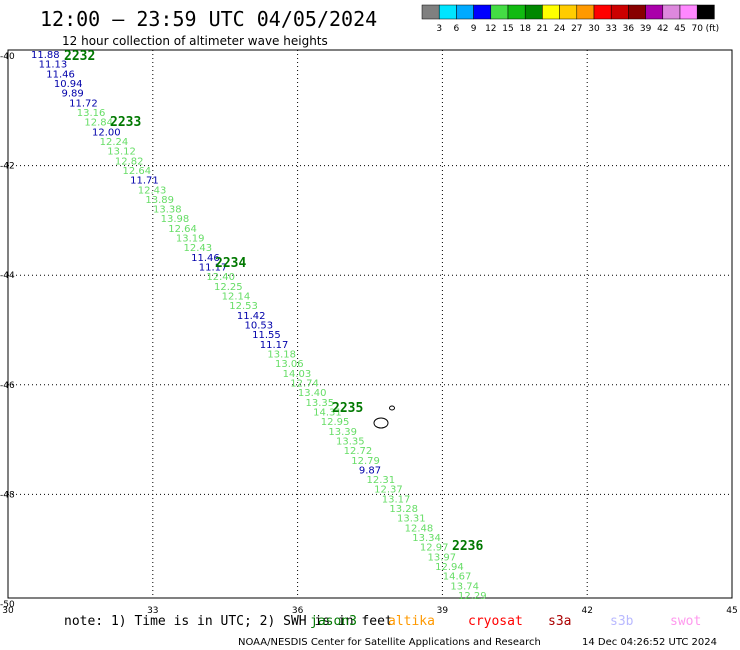 The height and width of the screenshot is (650, 740). What do you see at coordinates (347, 408) in the screenshot?
I see `track-hour-label: 2235` at bounding box center [347, 408].